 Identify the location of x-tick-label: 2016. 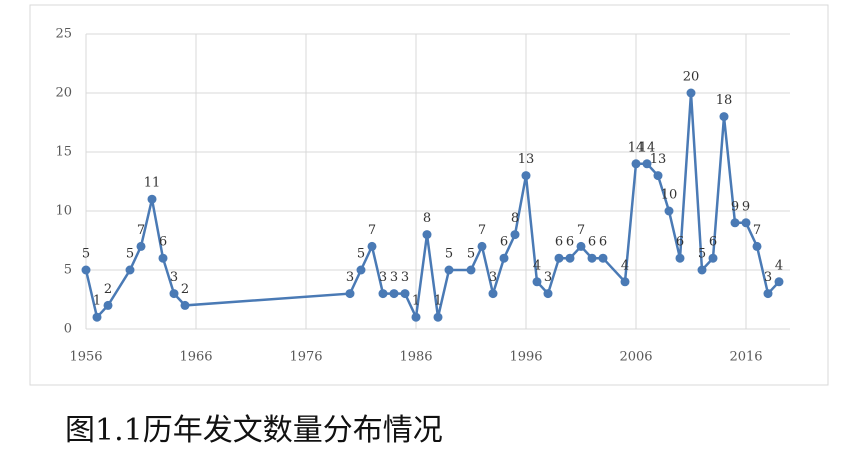
(745, 357).